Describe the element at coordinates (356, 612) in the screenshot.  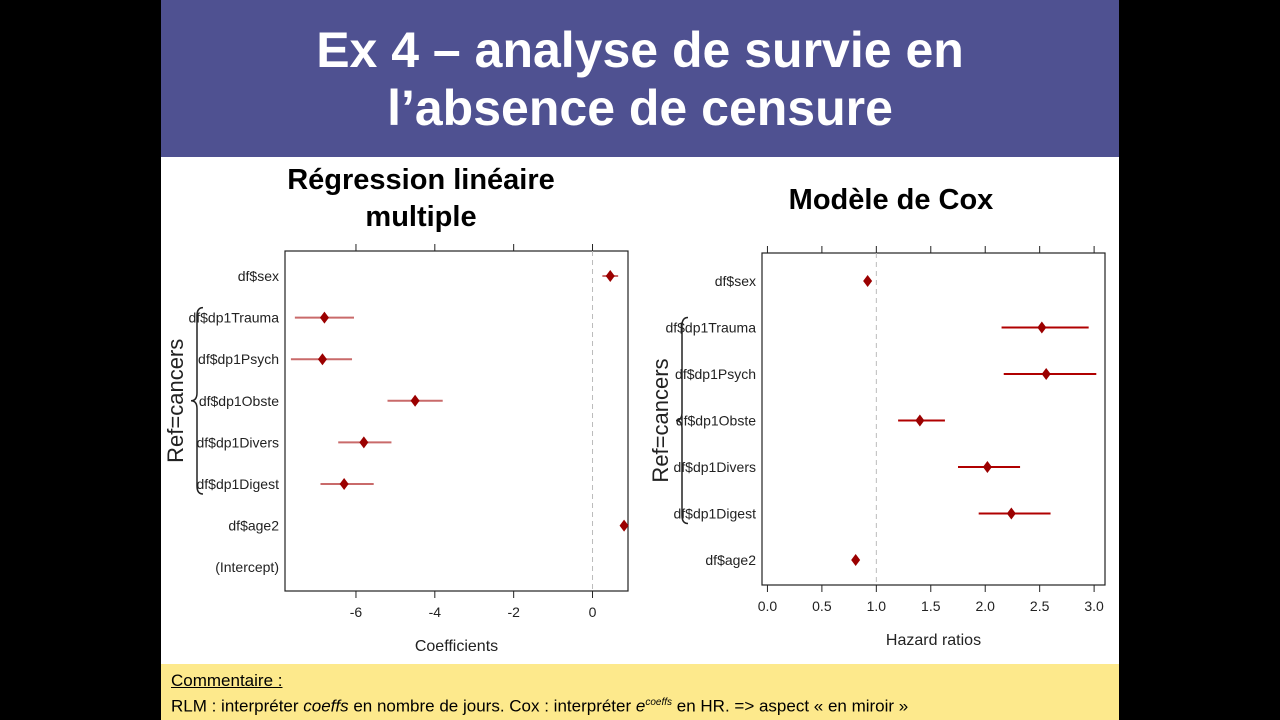
I see `x-tick-label: -6` at that location.